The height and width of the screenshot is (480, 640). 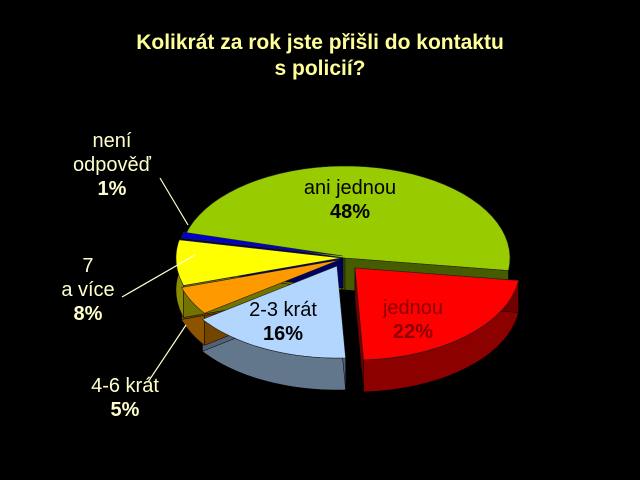 What do you see at coordinates (283, 310) in the screenshot?
I see `category-label: 2-3 krát` at bounding box center [283, 310].